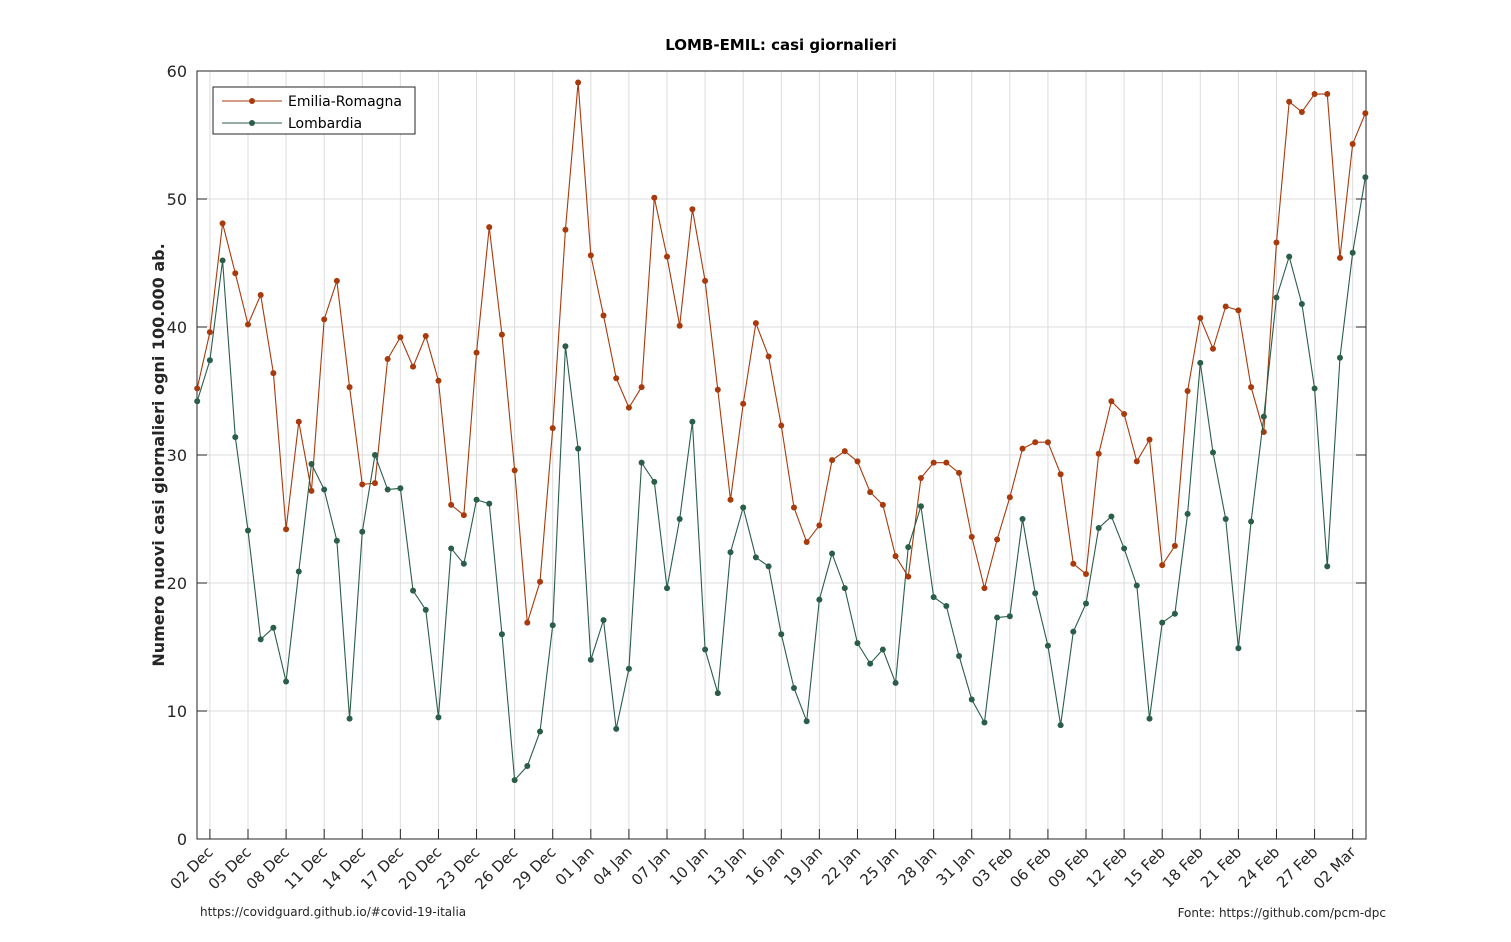 This screenshot has height=942, width=1511. What do you see at coordinates (1145, 867) in the screenshot?
I see `x-tick-label: 15 Feb` at bounding box center [1145, 867].